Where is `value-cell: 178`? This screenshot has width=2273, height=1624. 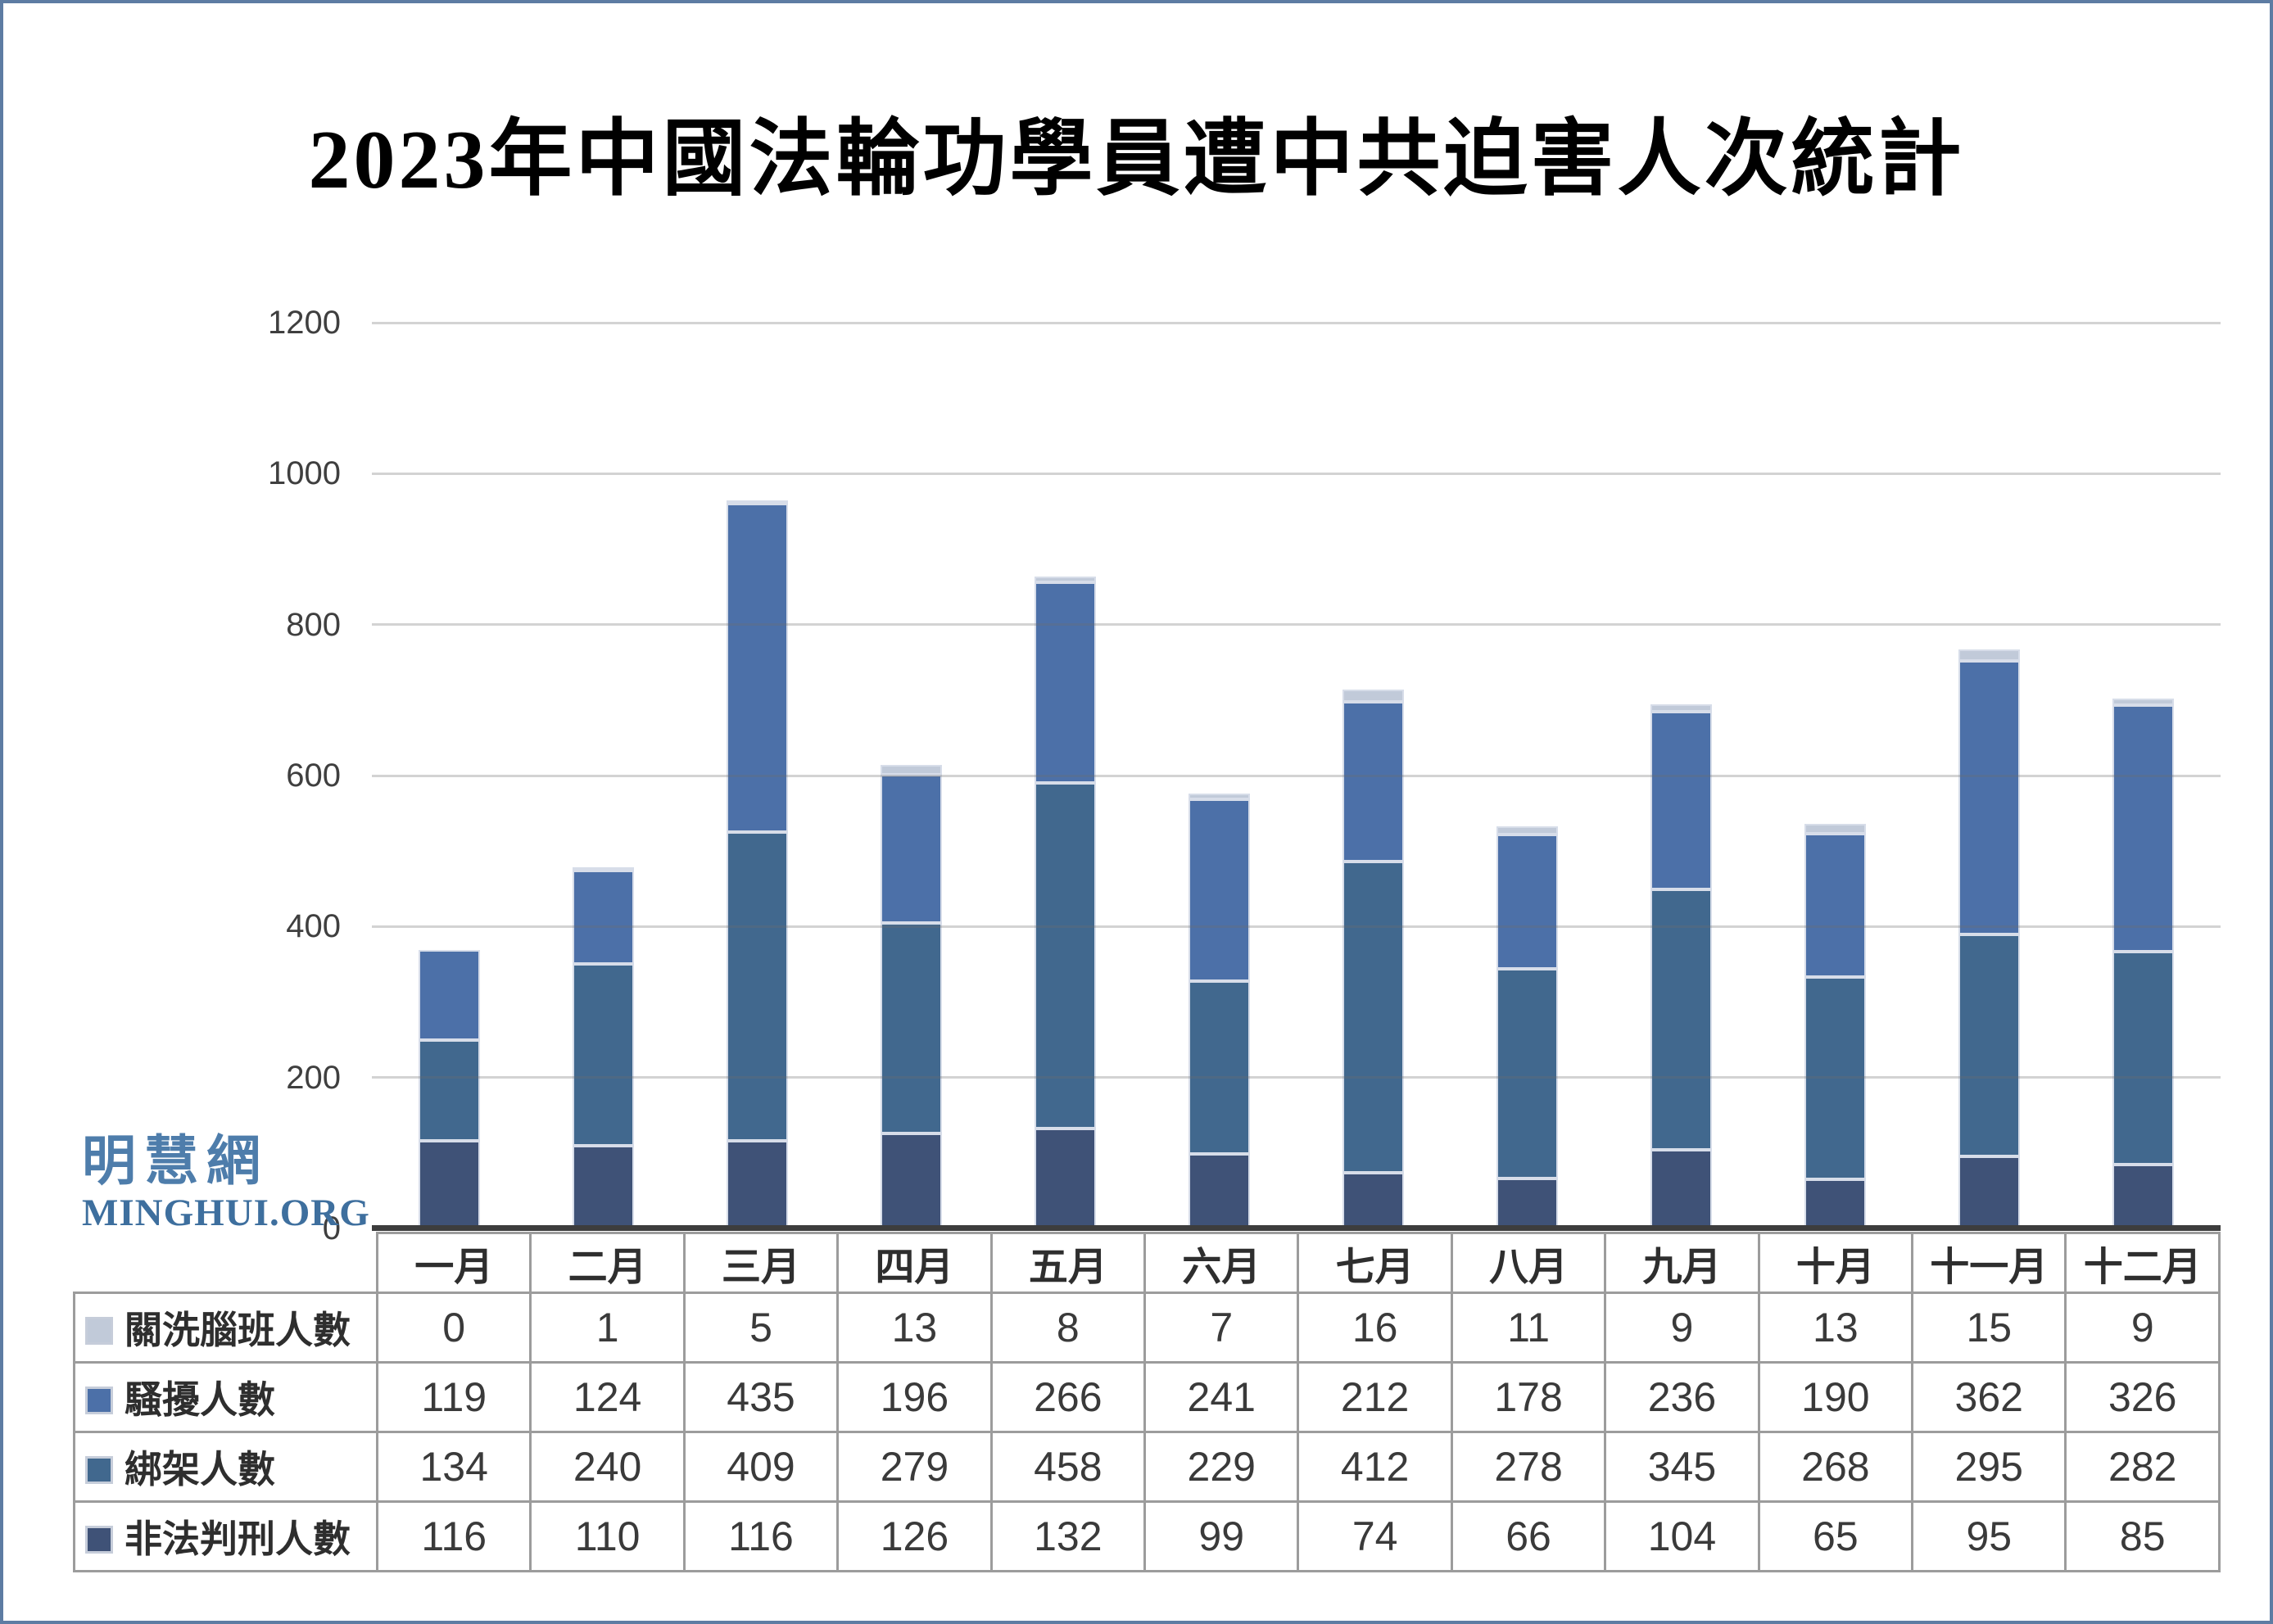 value-cell: 178 is located at coordinates (1528, 1397).